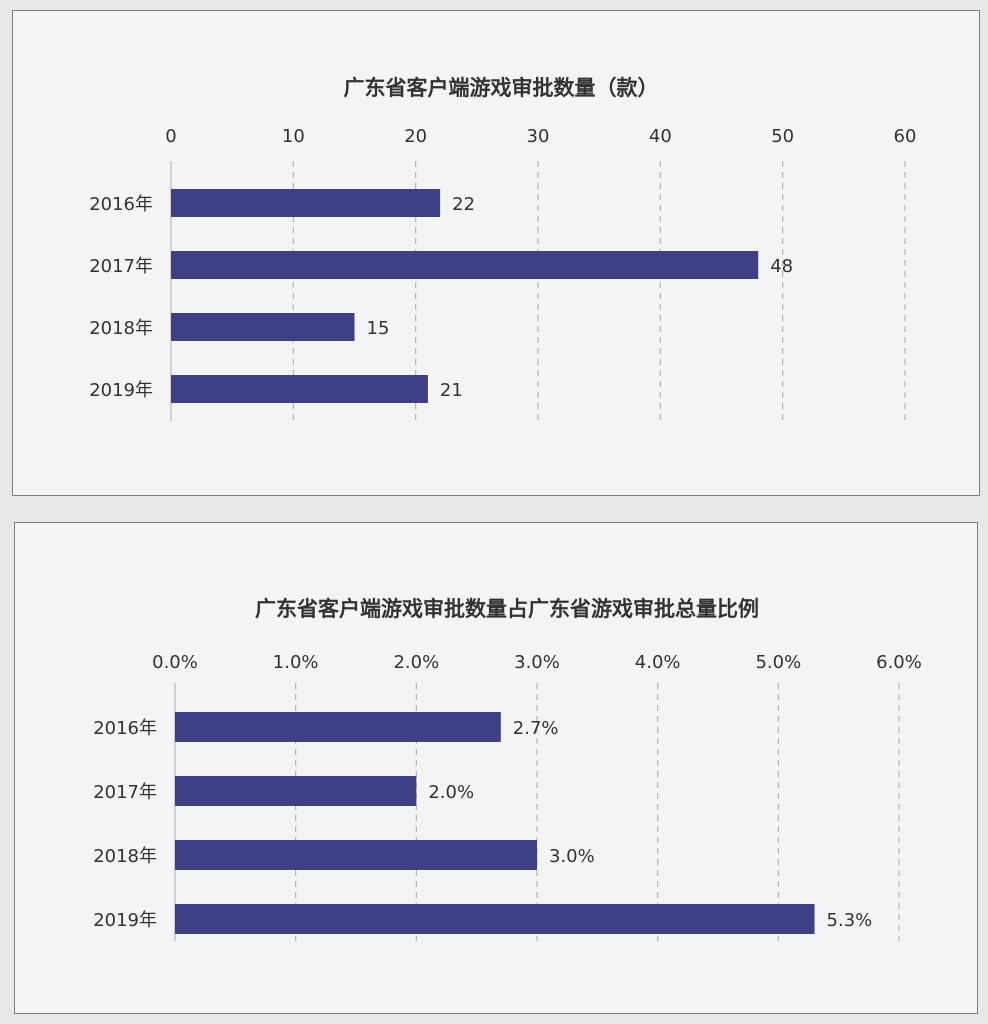 The height and width of the screenshot is (1024, 988). What do you see at coordinates (781, 266) in the screenshot?
I see `data-label: 48` at bounding box center [781, 266].